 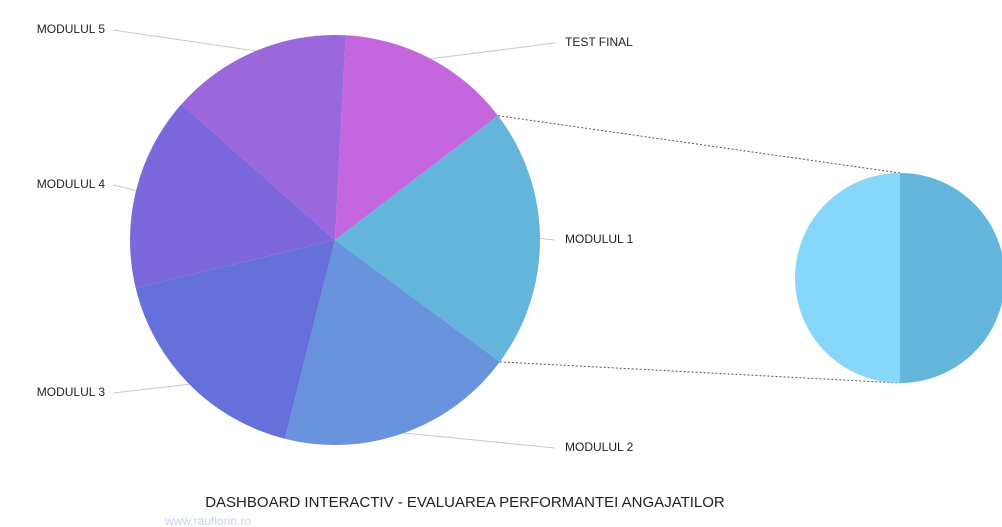 What do you see at coordinates (71, 29) in the screenshot?
I see `slice-label: MODULUL 5` at bounding box center [71, 29].